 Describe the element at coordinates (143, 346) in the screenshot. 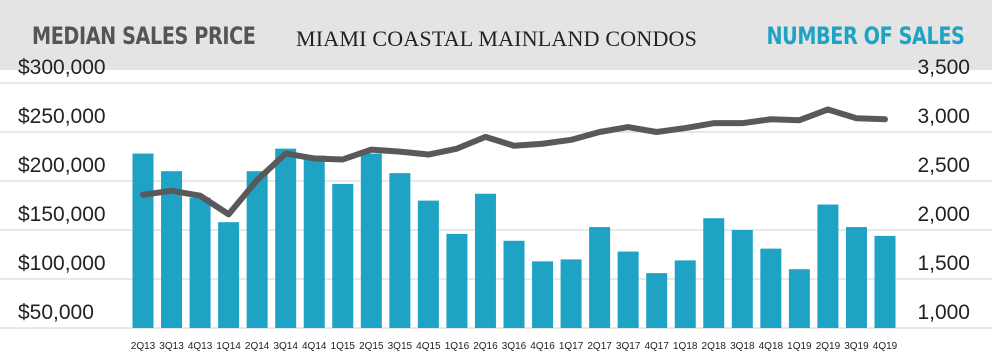

I see `x-tick-label: 2Q13` at that location.